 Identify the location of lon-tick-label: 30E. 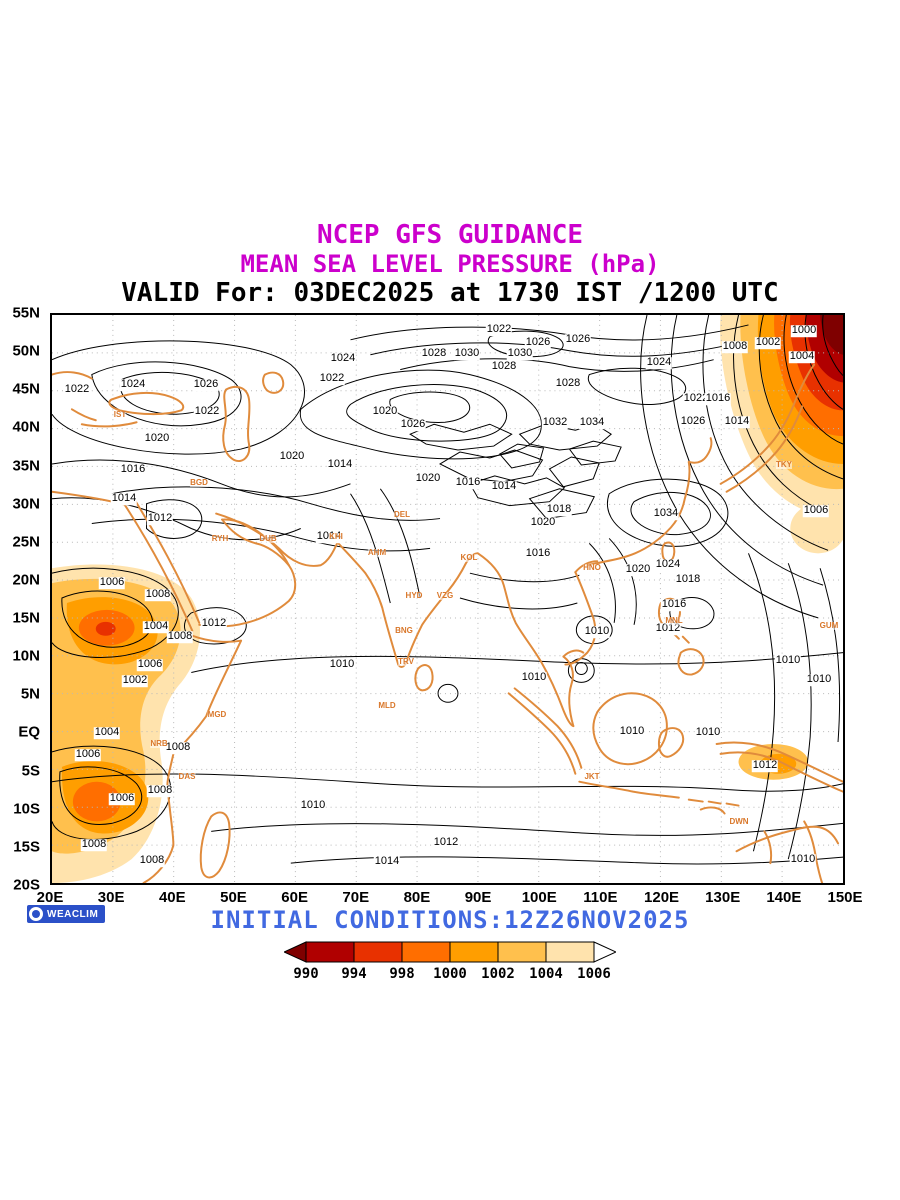
(111, 897).